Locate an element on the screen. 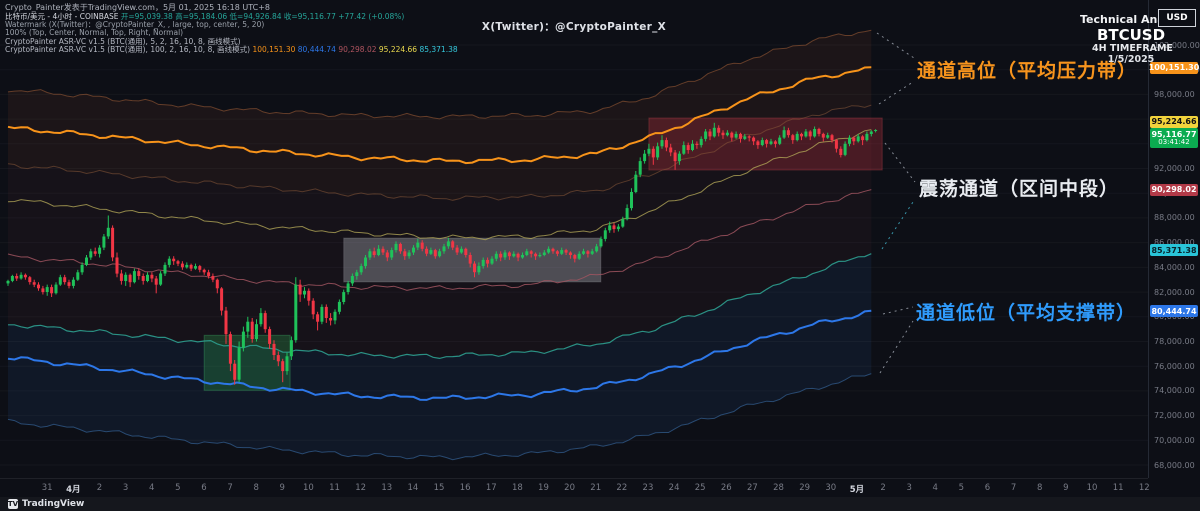  indicator-line-upper-outer-faint is located at coordinates (439, 74).